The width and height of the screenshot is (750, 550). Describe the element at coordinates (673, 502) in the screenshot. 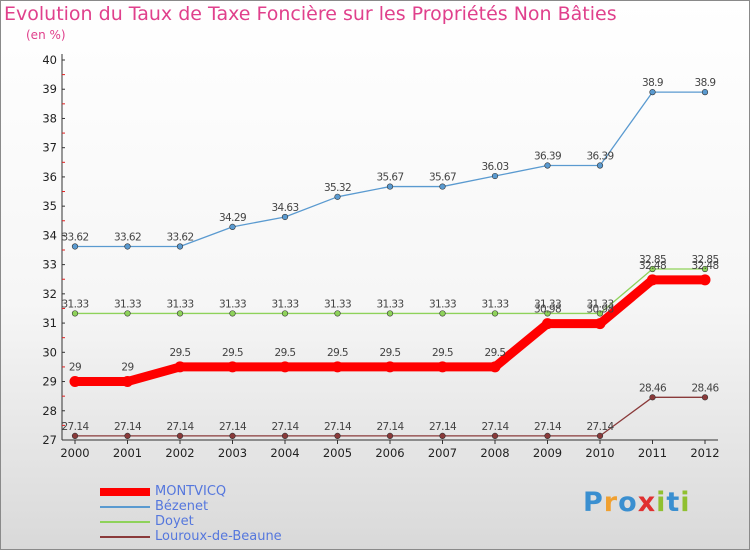

I see `logo-letter: t` at that location.